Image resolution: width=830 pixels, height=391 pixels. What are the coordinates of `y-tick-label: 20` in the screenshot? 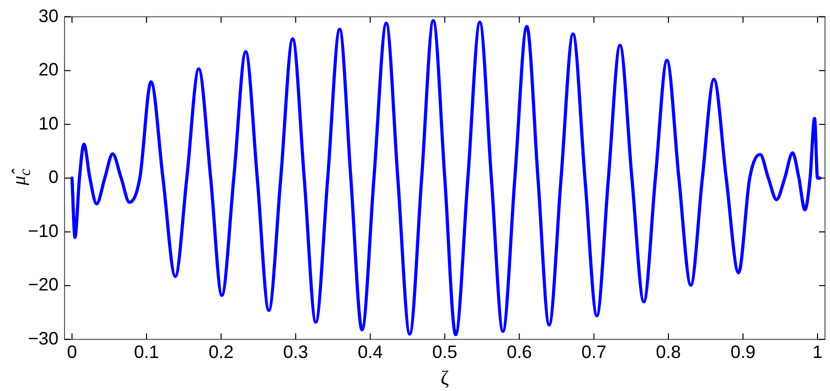 It's located at (48, 70).